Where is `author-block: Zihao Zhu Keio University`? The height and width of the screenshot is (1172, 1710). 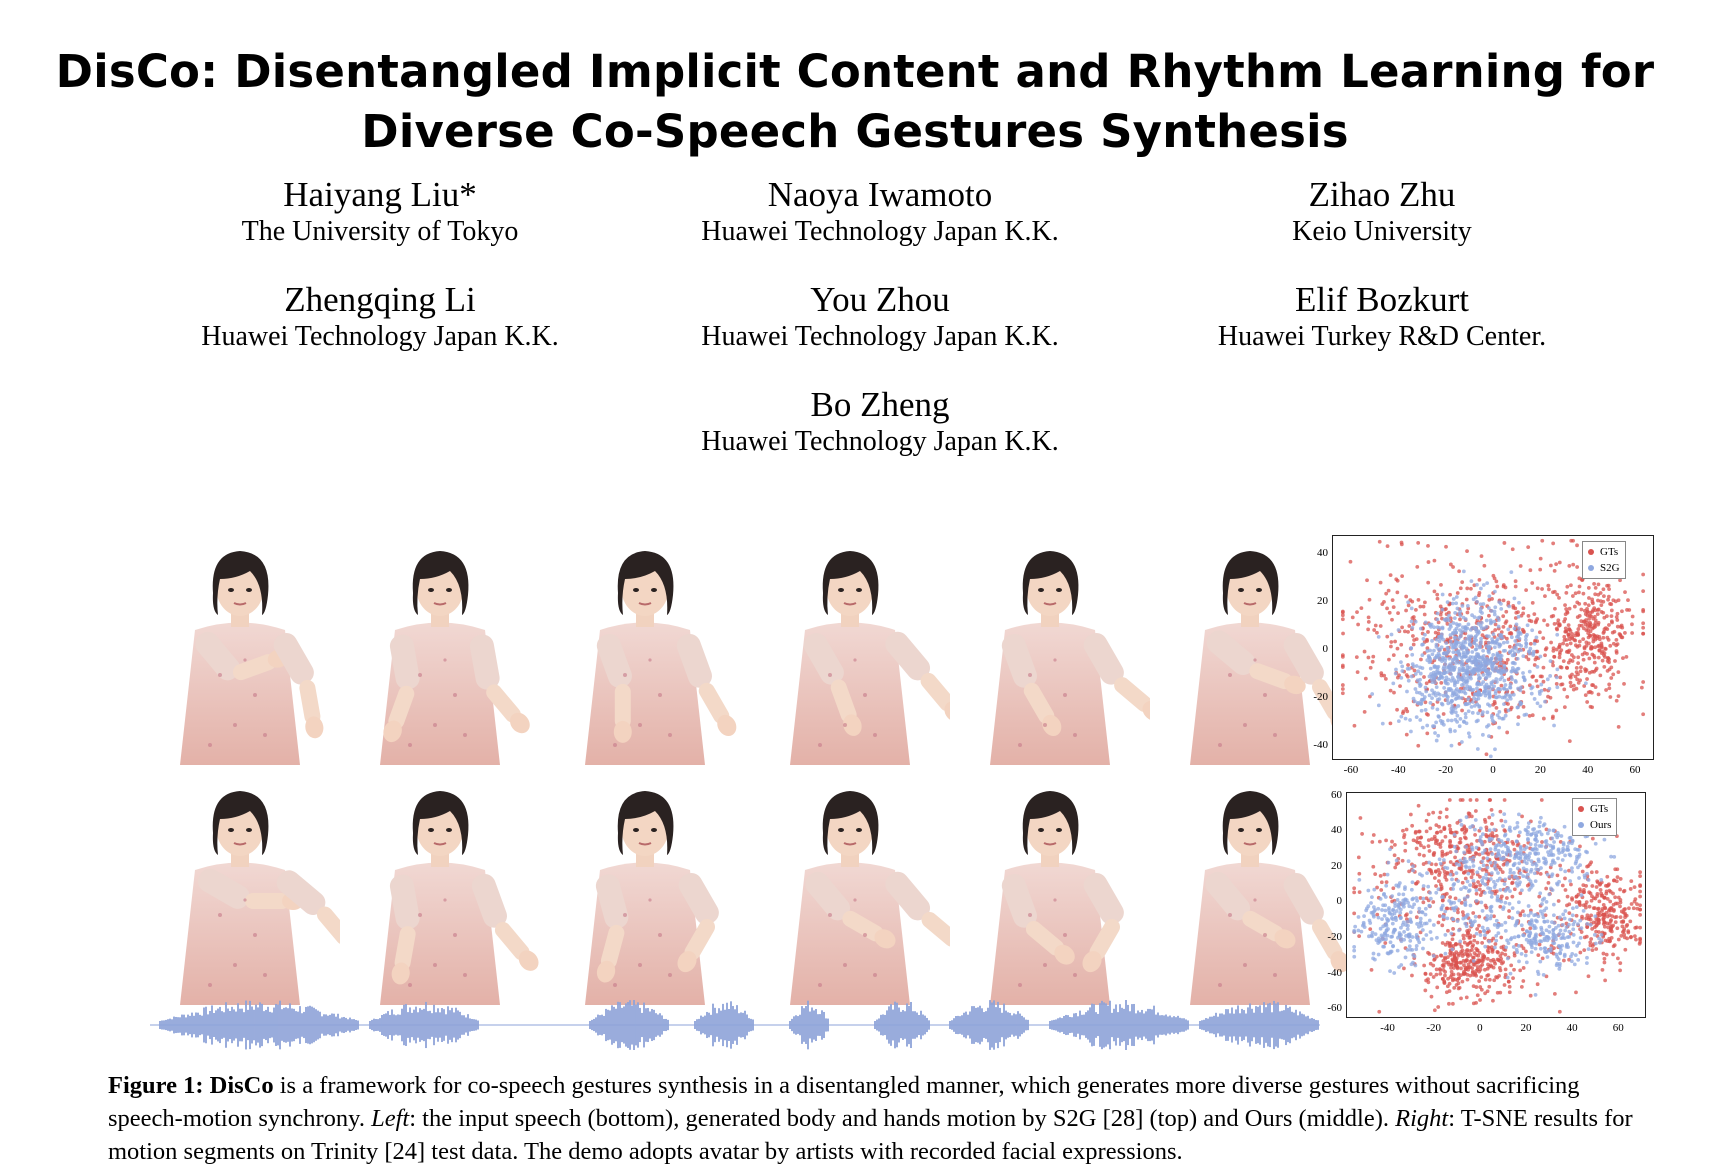 author-block: Zihao Zhu Keio University is located at coordinates (1382, 212).